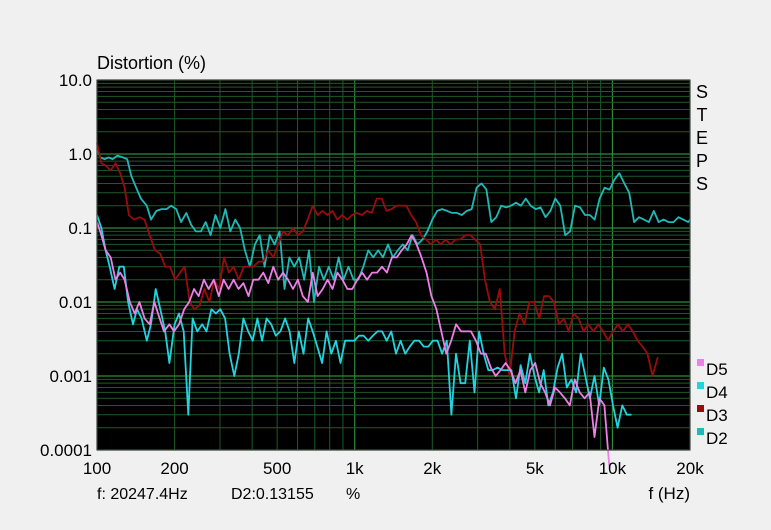 This screenshot has height=530, width=771. Describe the element at coordinates (75, 302) in the screenshot. I see `y-tick-label: 0.01` at that location.